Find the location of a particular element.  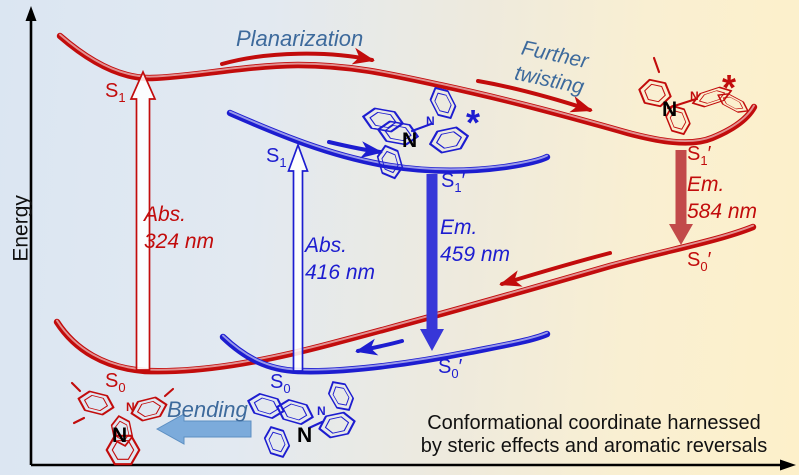

bending-label: Bending is located at coordinates (207, 409).